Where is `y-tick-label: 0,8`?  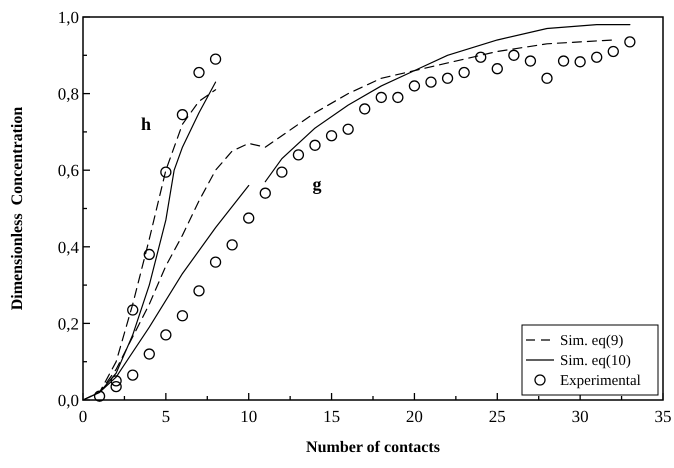
y-tick-label: 0,8 is located at coordinates (68, 94).